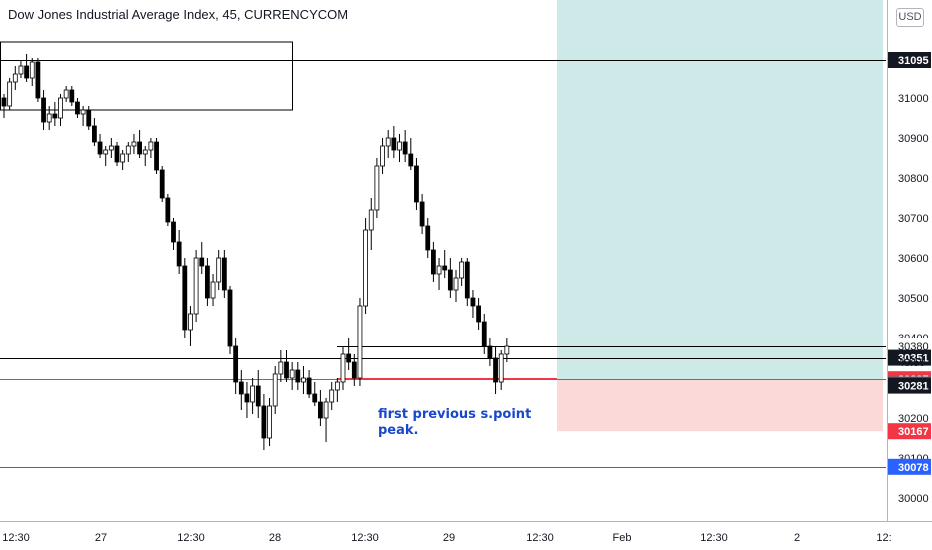 Image resolution: width=932 pixels, height=550 pixels. I want to click on y-tick-label-31000: 31000, so click(913, 99).